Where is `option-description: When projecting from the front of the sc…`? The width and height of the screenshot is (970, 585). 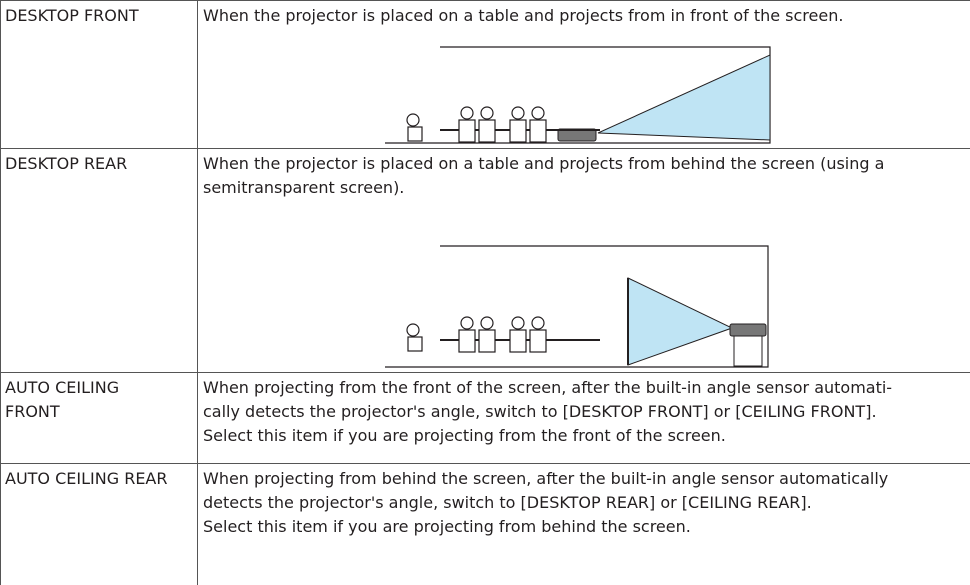
option-description: When projecting from the front of the sc… is located at coordinates (548, 387).